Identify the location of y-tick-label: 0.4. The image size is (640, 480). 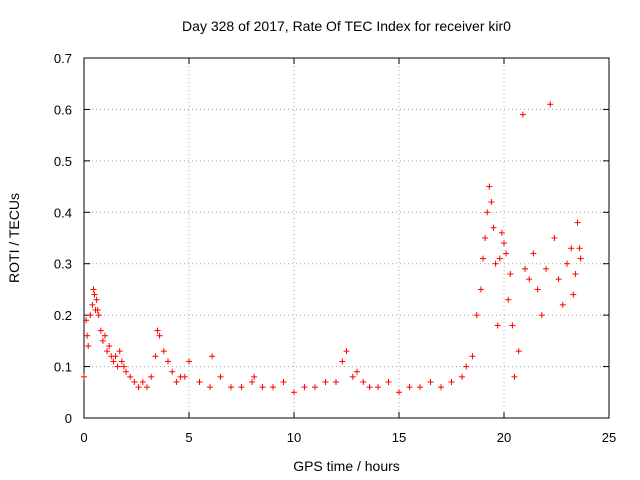
(63, 212).